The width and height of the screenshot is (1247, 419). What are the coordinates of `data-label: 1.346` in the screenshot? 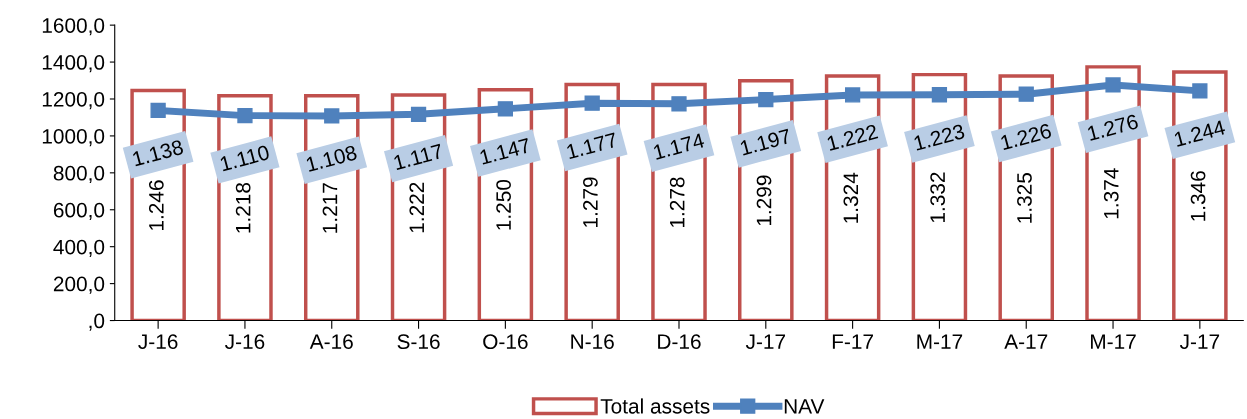 It's located at (1198, 196).